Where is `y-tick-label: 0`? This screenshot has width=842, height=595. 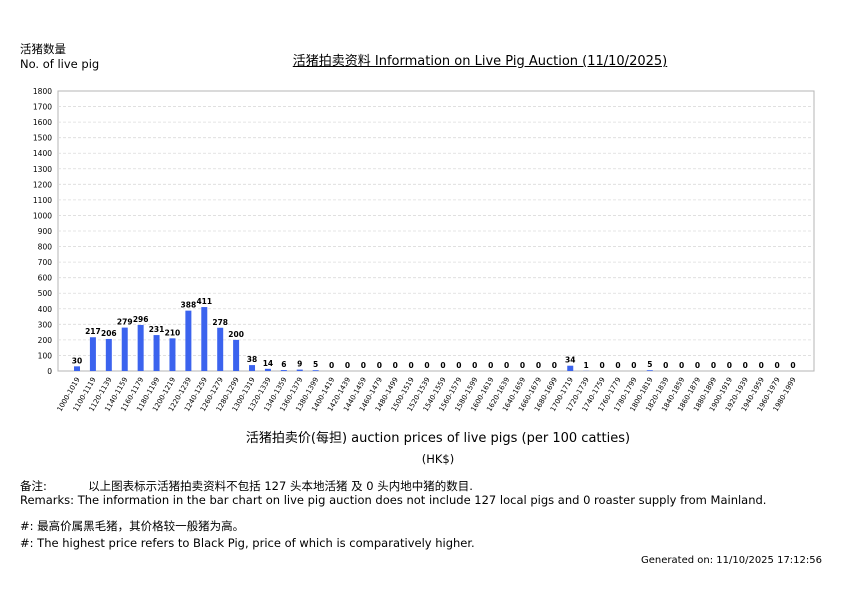
y-tick-label: 0 is located at coordinates (49, 371).